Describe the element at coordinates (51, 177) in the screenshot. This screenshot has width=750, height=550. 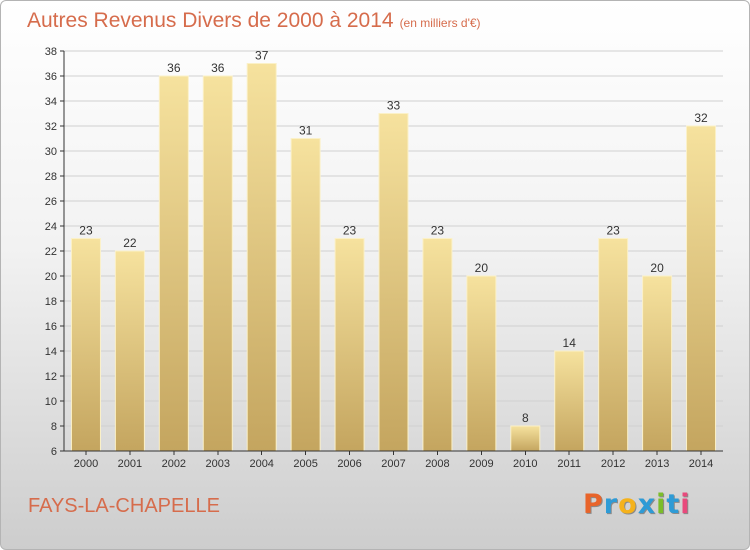
I see `y-tick-label: 28` at that location.